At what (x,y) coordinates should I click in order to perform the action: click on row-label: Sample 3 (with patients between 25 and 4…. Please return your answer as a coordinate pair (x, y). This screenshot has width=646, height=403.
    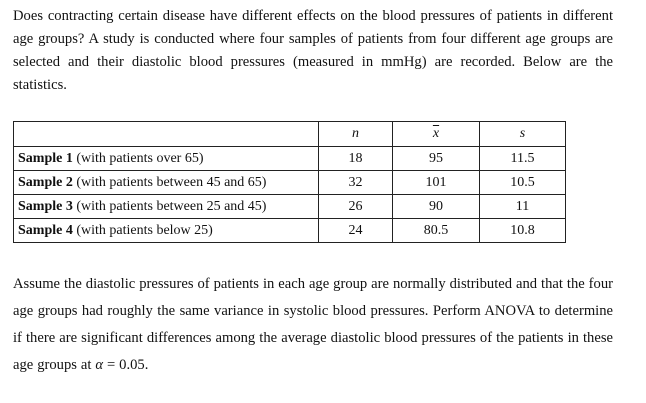
    Looking at the image, I should click on (166, 206).